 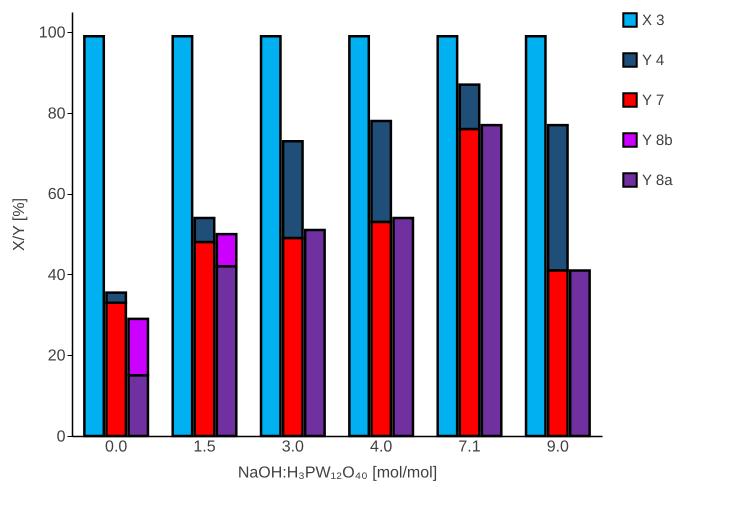 I want to click on x-tick-label: 4.0, so click(x=381, y=447).